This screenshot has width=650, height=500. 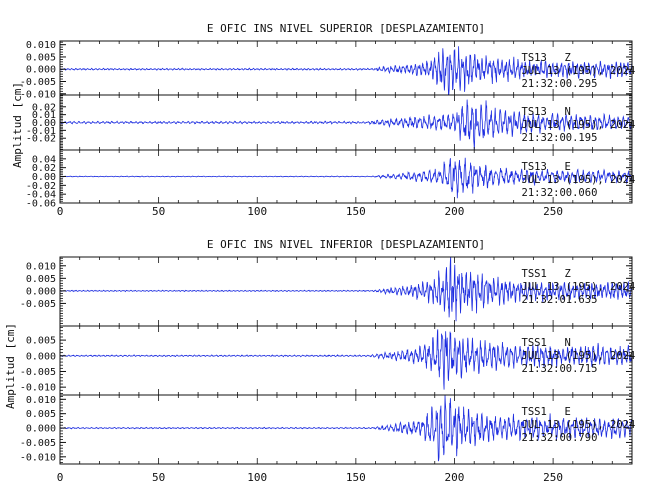 I want to click on y-tick-label: -0.01, so click(x=41, y=131).